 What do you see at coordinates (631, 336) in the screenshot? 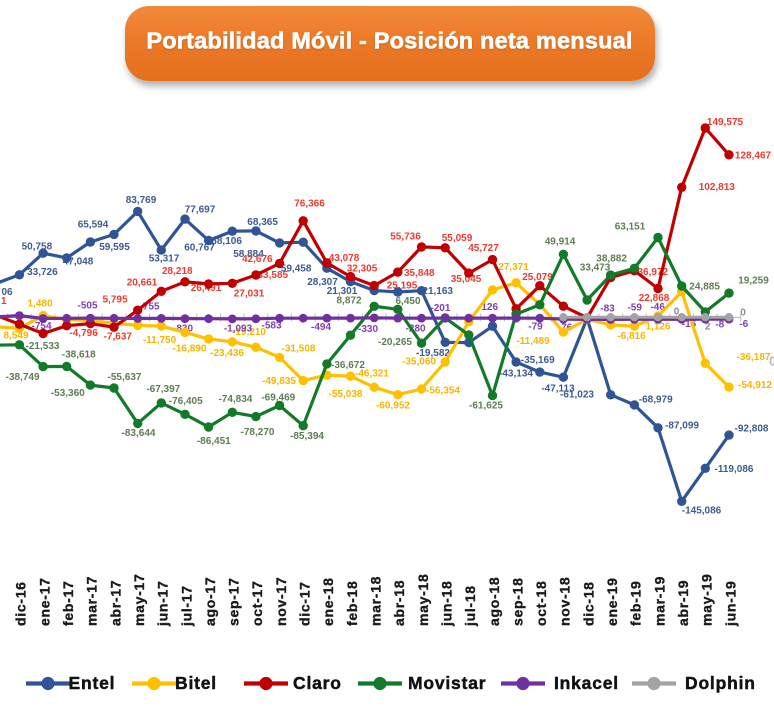
I see `svg-text: -6,816` at bounding box center [631, 336].